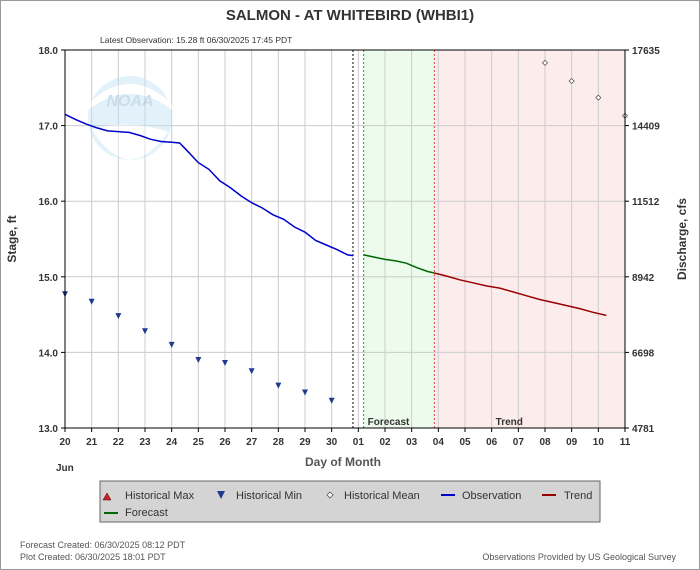 The width and height of the screenshot is (700, 570). What do you see at coordinates (129, 101) in the screenshot?
I see `noaa-logo-text: NOAA` at bounding box center [129, 101].